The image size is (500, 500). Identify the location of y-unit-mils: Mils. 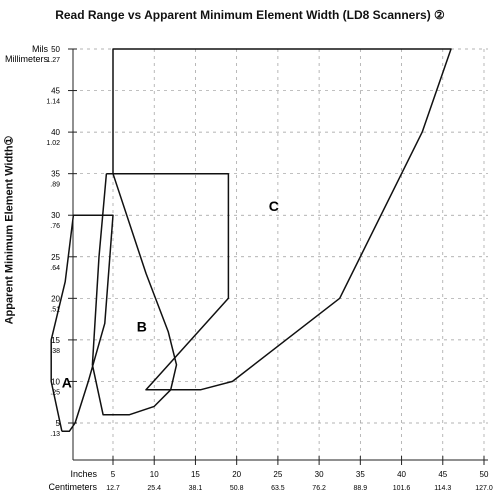
(40, 49).